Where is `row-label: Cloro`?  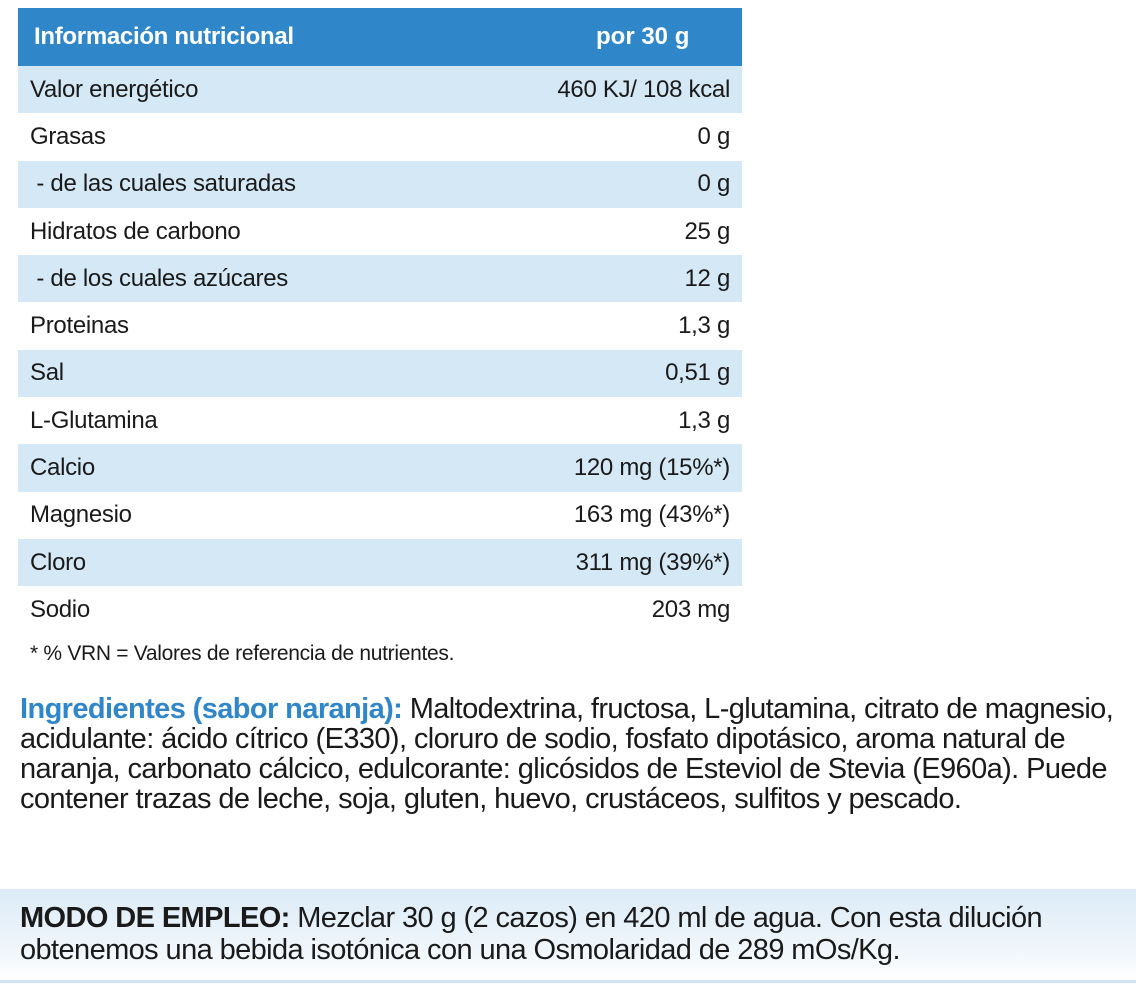
row-label: Cloro is located at coordinates (58, 562).